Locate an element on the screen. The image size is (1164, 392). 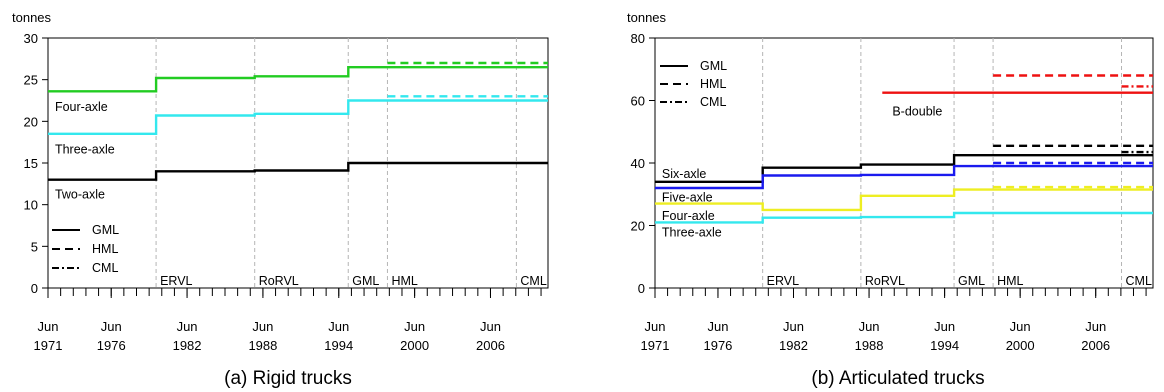
panel-2-x-tick-label-year: 1988 is located at coordinates (869, 345).